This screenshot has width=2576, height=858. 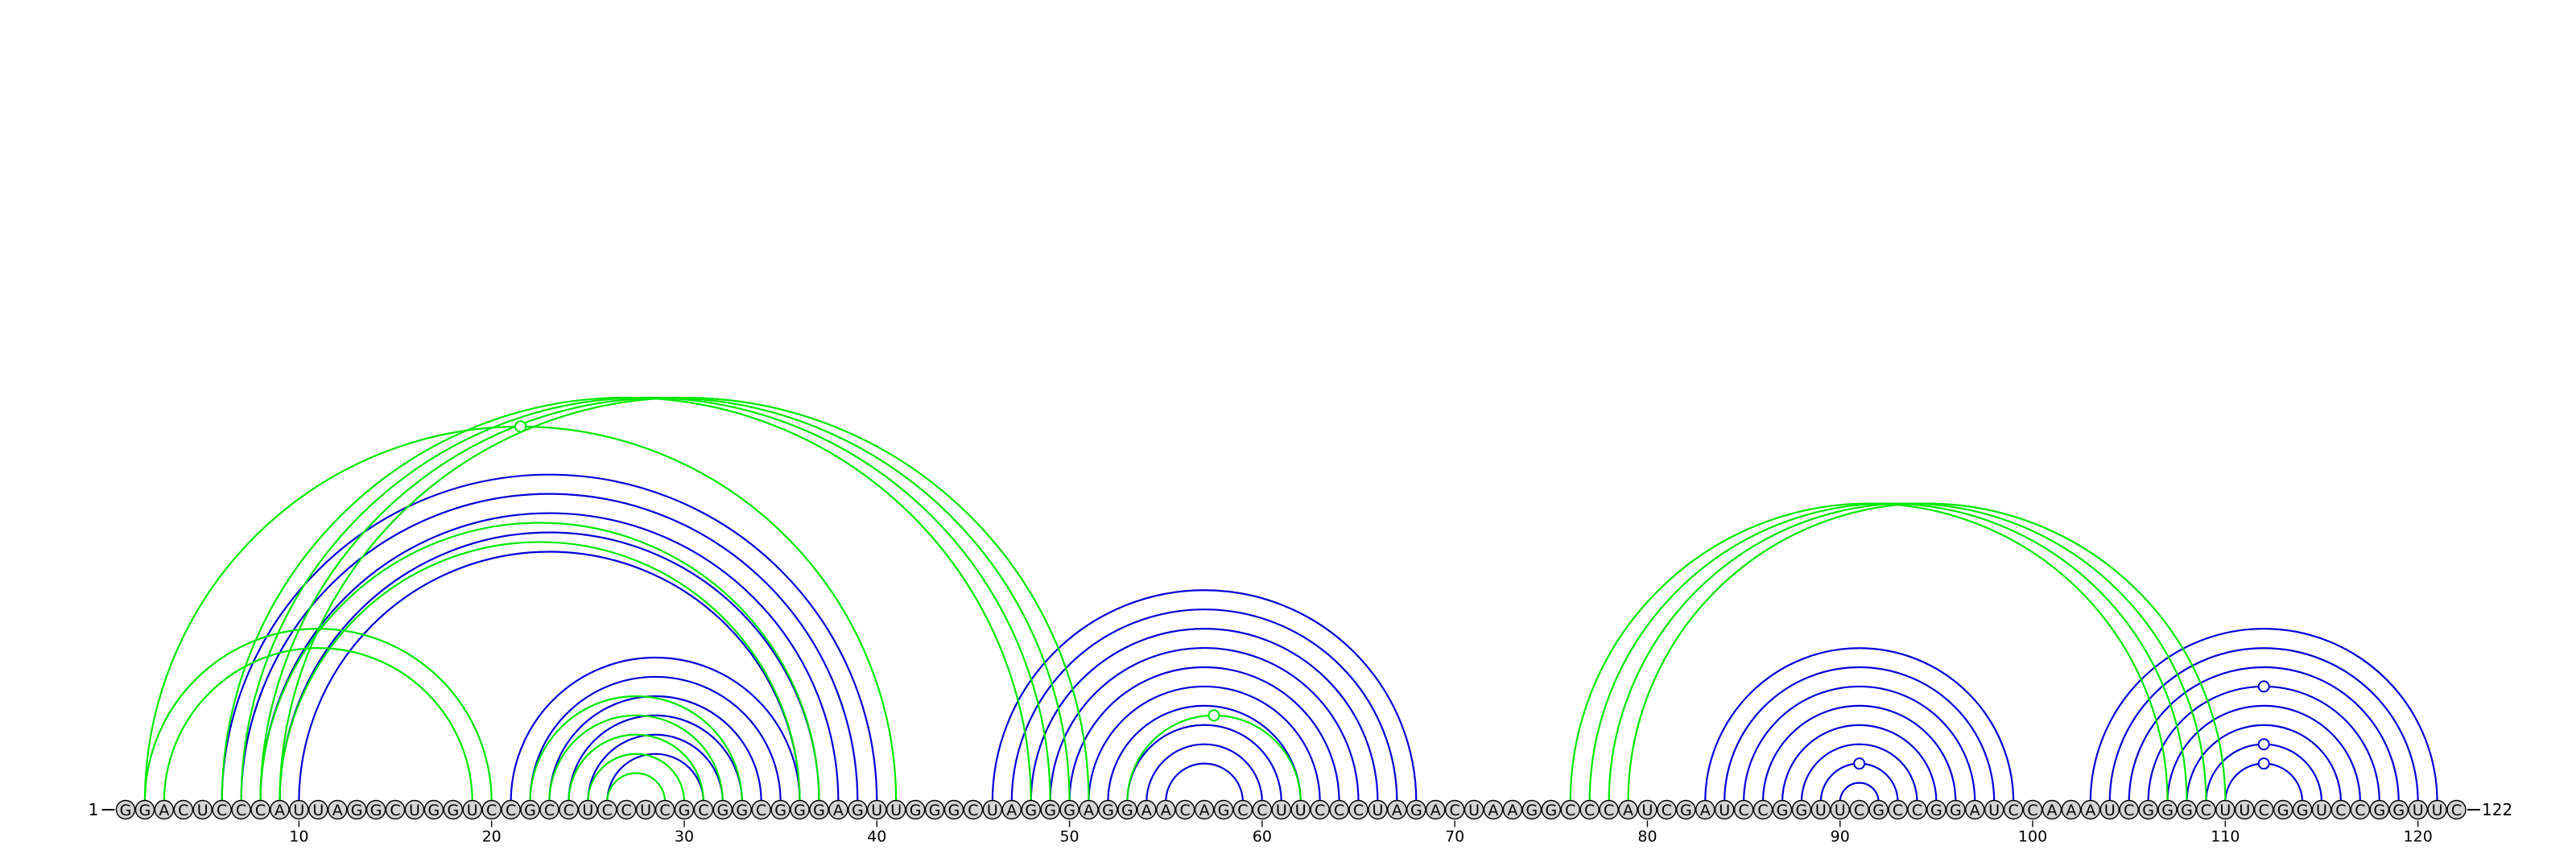 What do you see at coordinates (1435, 811) in the screenshot?
I see `nucleotide-69: A` at bounding box center [1435, 811].